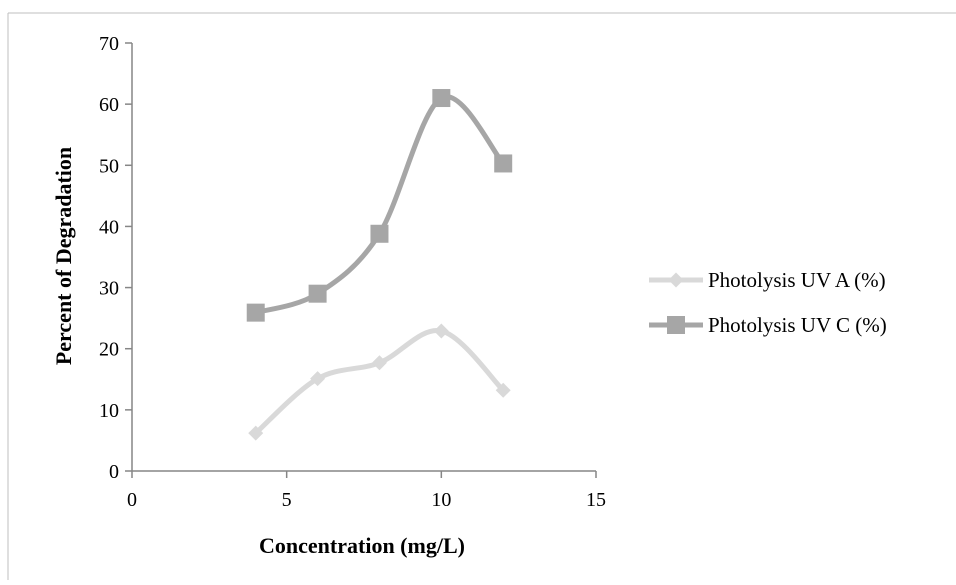 The width and height of the screenshot is (956, 585). What do you see at coordinates (797, 280) in the screenshot?
I see `legend-label: Photolysis UV A (%)` at bounding box center [797, 280].